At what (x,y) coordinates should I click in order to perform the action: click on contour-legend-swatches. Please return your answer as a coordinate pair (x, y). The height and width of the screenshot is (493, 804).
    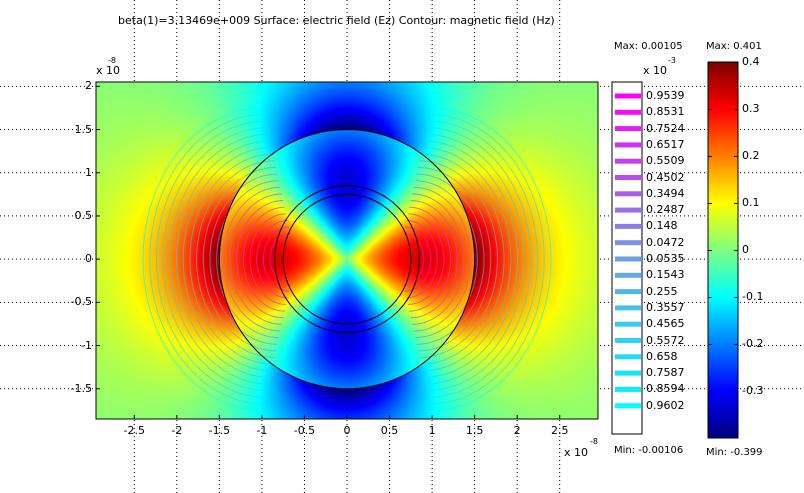
    Looking at the image, I should click on (628, 251).